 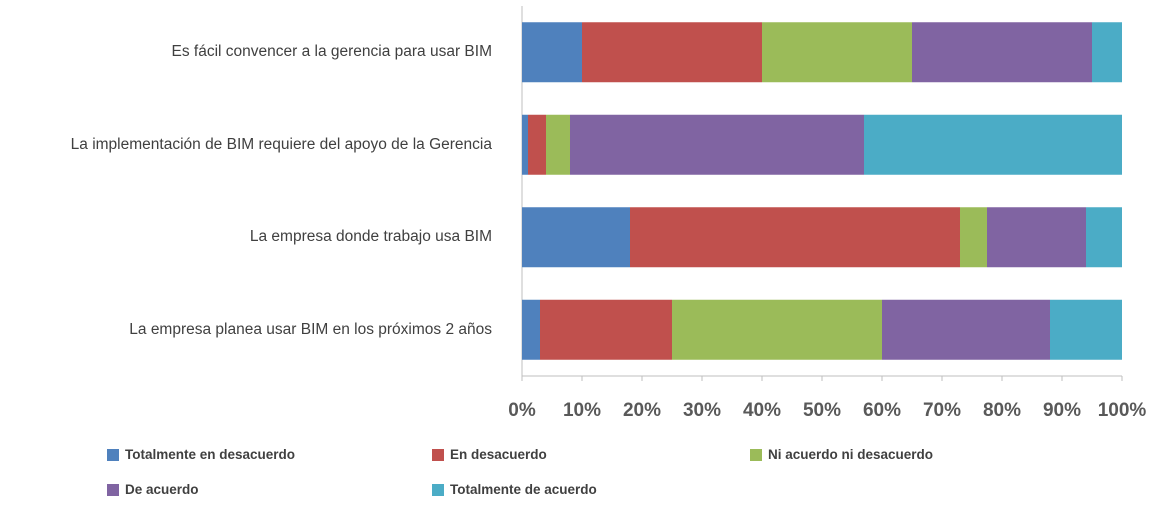 I want to click on legend-item: Ni acuerdo ni desacuerdo, so click(x=841, y=454).